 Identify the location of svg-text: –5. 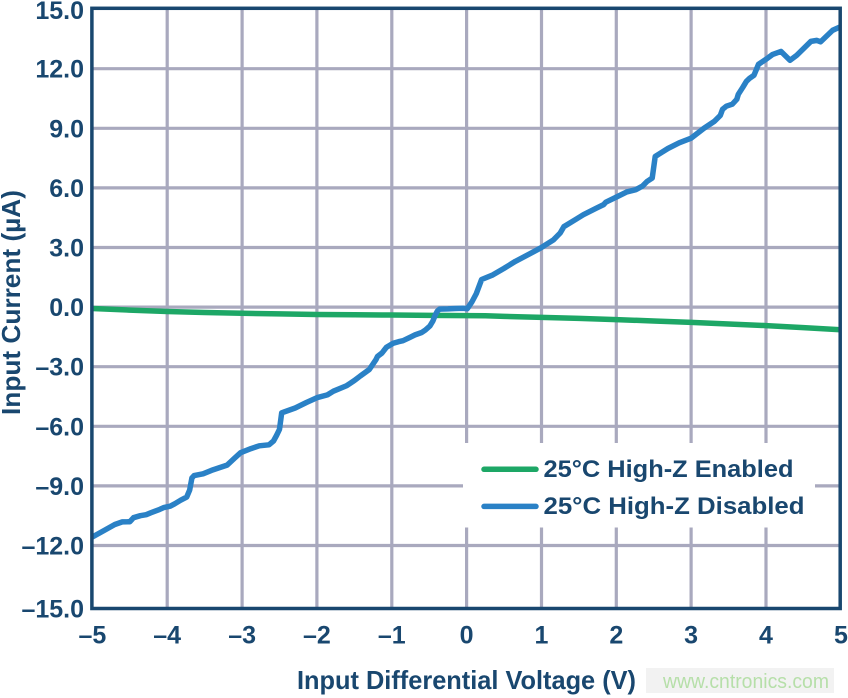
(92, 635).